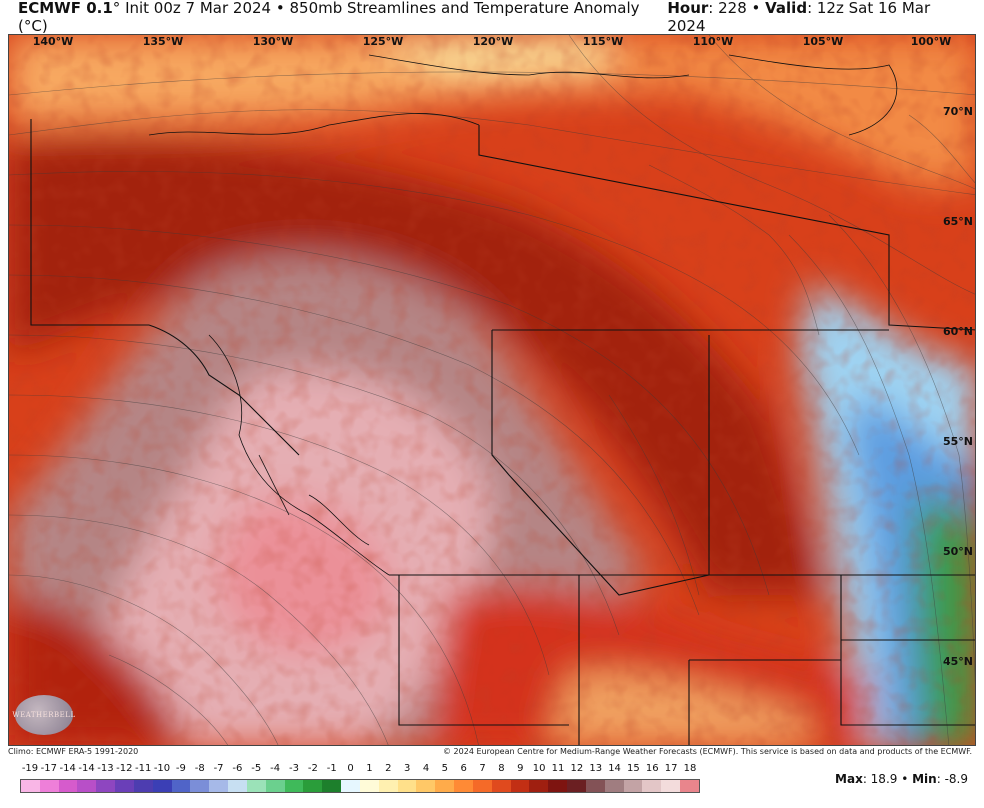  I want to click on lon-label: 100°W, so click(931, 41).